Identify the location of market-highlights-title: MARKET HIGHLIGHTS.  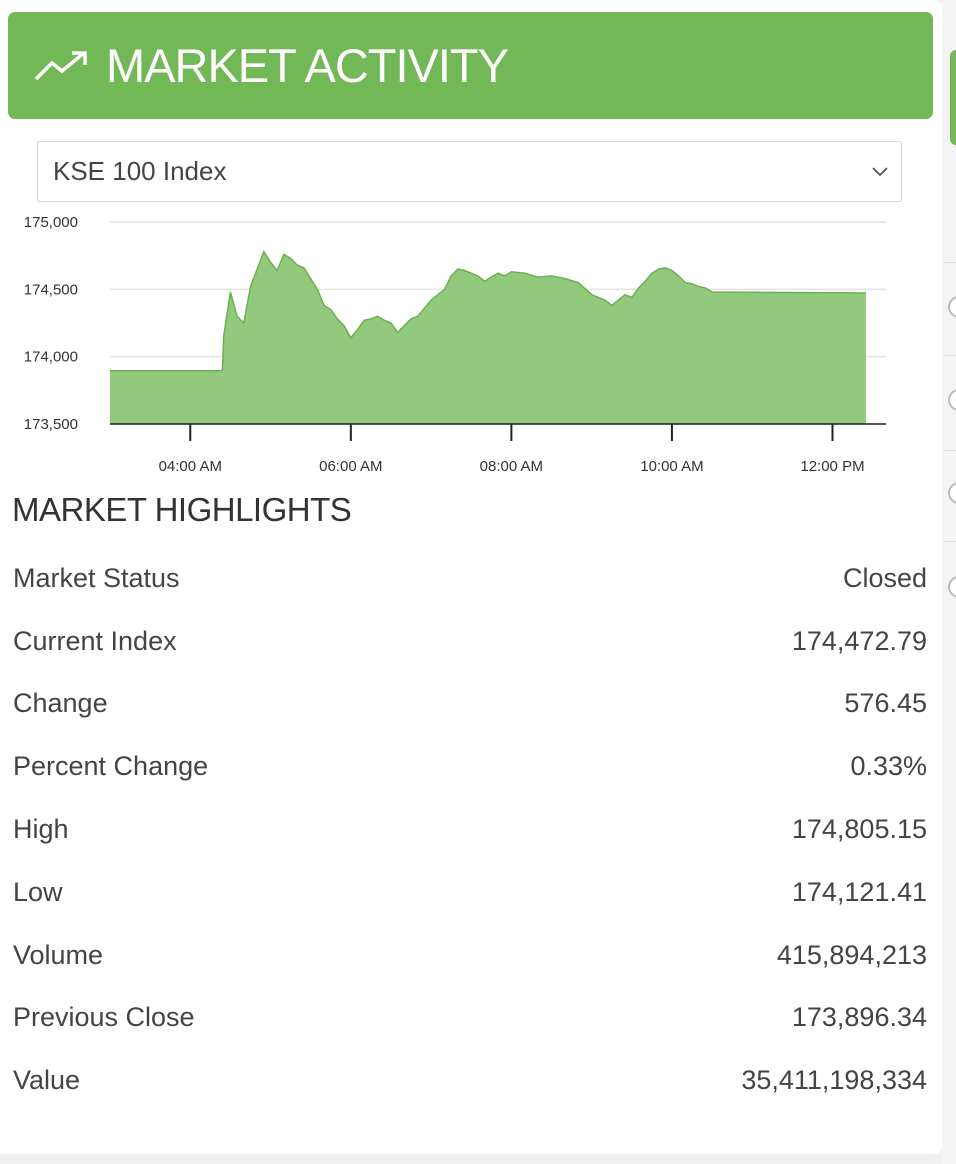
(182, 509).